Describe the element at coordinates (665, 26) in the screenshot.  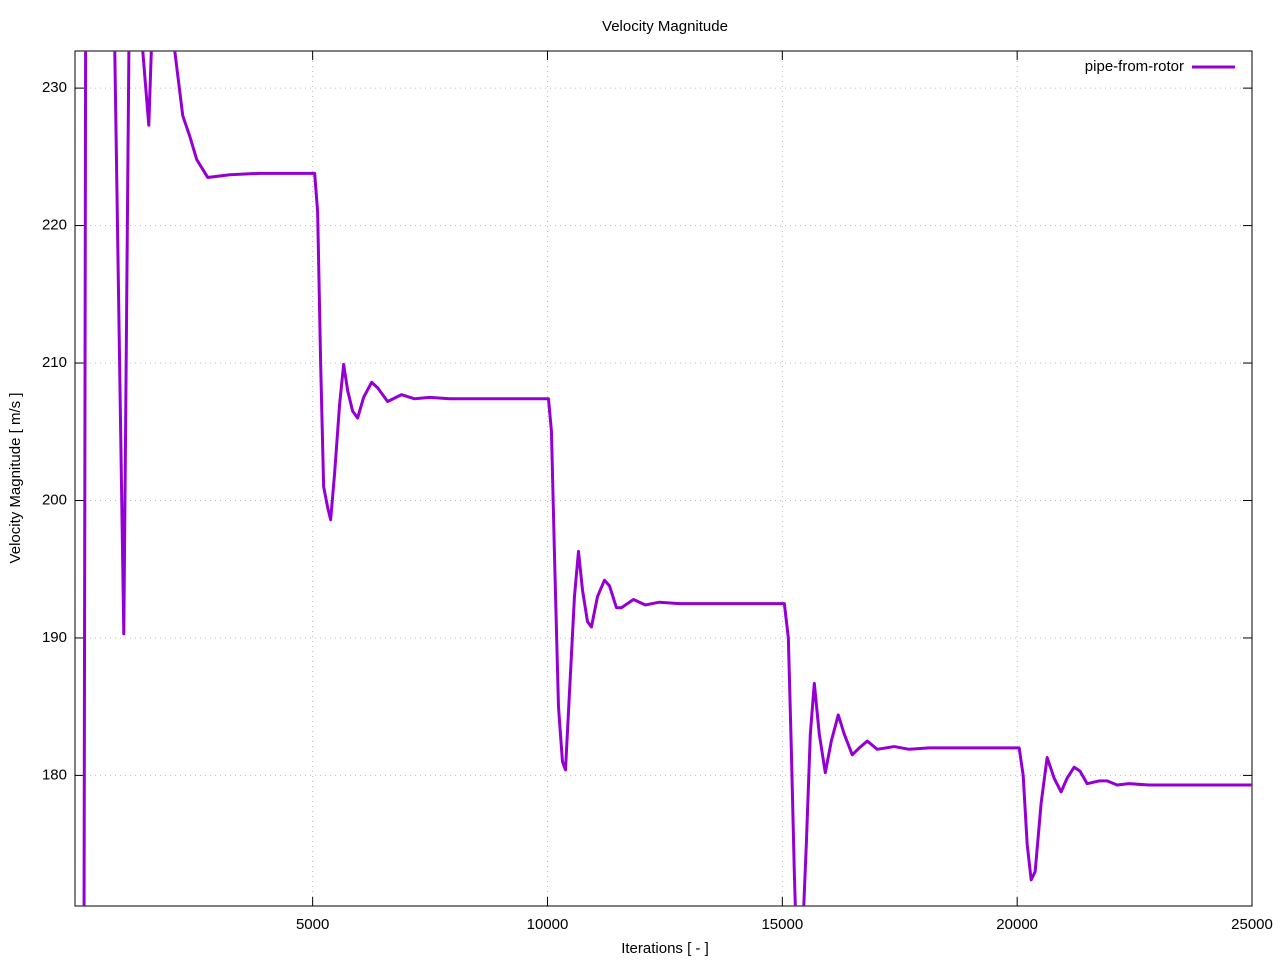
I see `chart-title: Velocity Magnitude` at that location.